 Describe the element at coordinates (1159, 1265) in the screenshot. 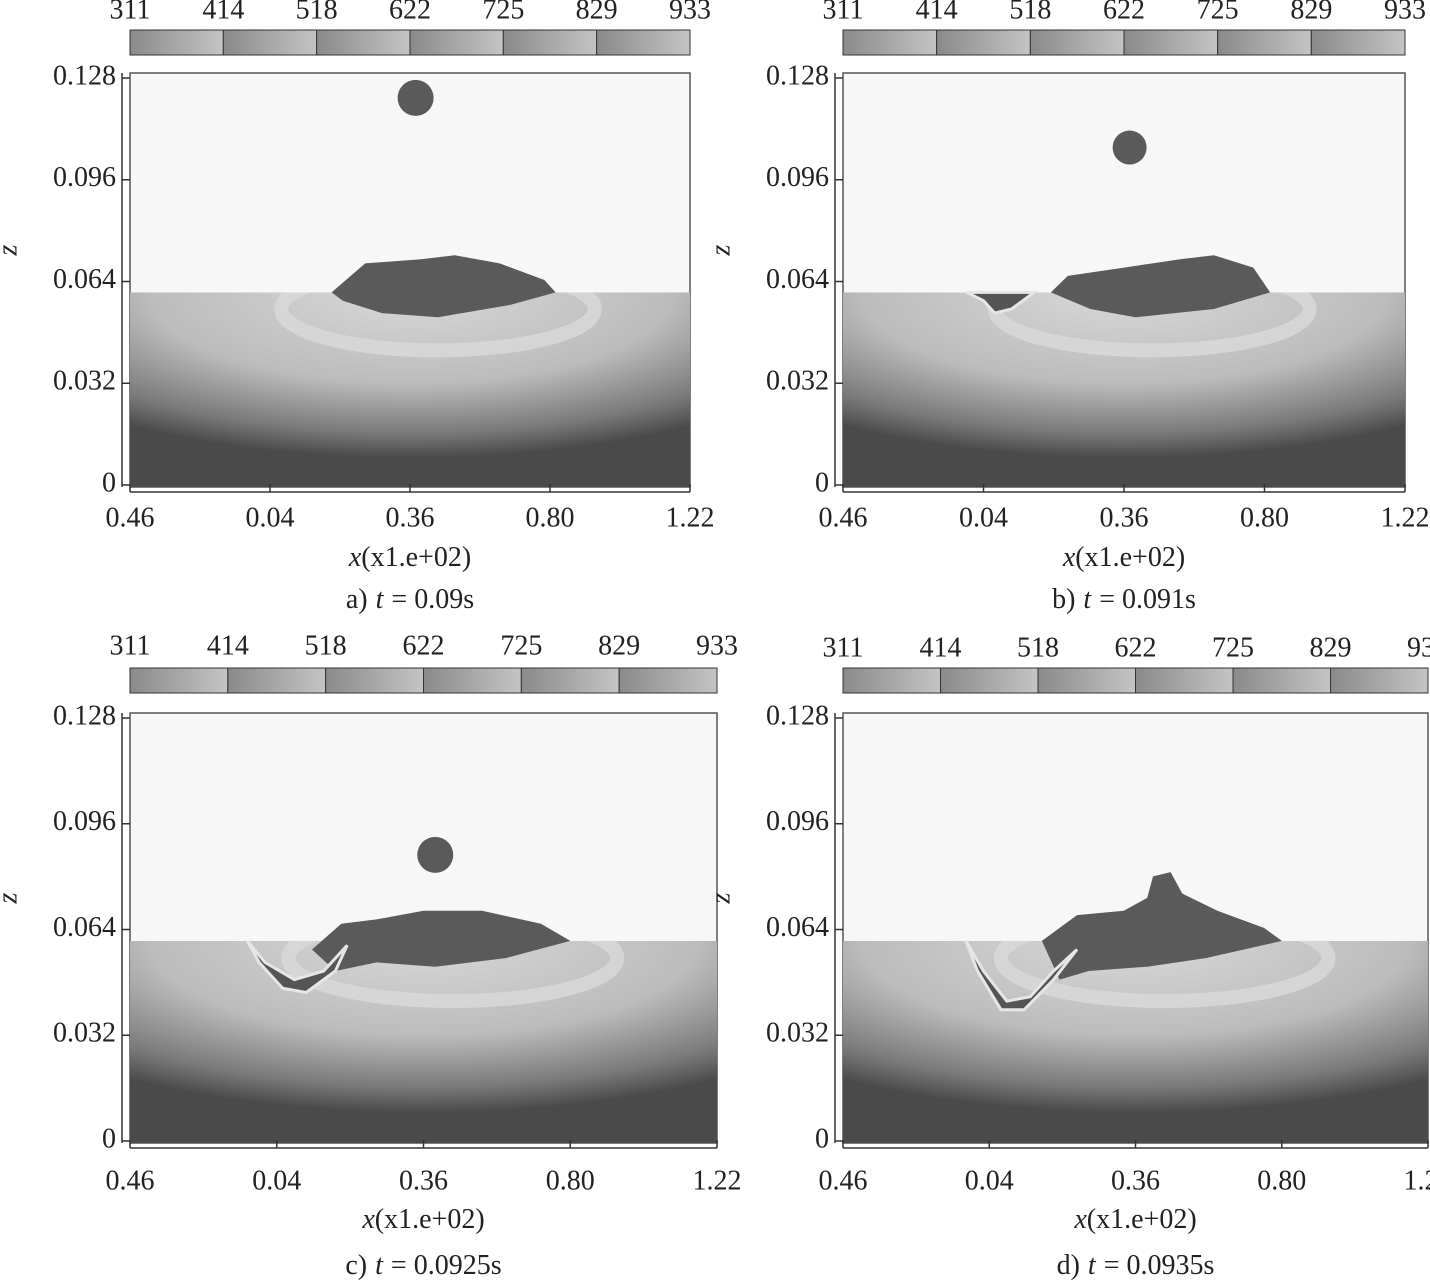

I see `caption-value: = 0.0935s` at that location.